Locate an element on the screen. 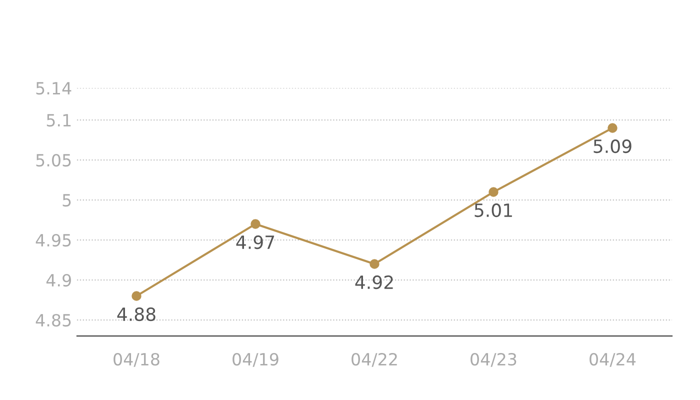 The width and height of the screenshot is (700, 400). data-label: 4.97 is located at coordinates (255, 242).